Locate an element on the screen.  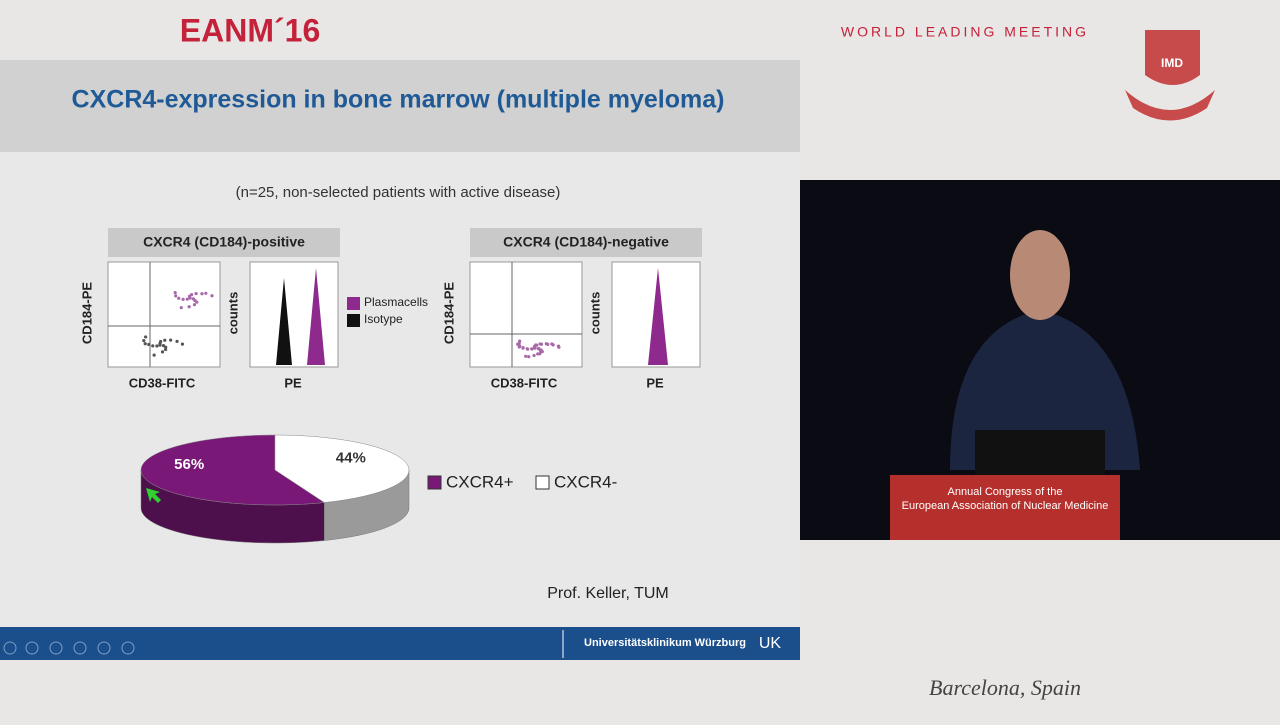
panel-heading: CXCR4 (CD184)-negative is located at coordinates (586, 242).